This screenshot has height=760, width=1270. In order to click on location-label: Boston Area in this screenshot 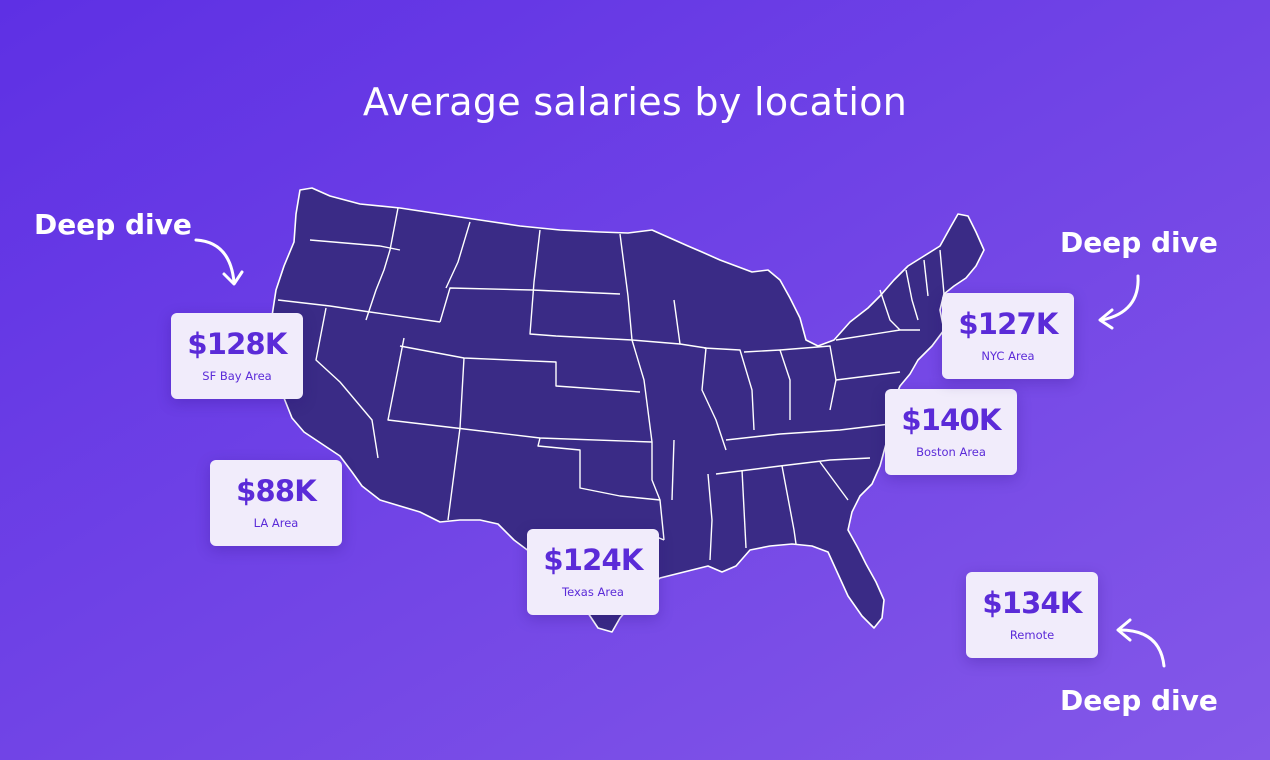, I will do `click(951, 451)`.